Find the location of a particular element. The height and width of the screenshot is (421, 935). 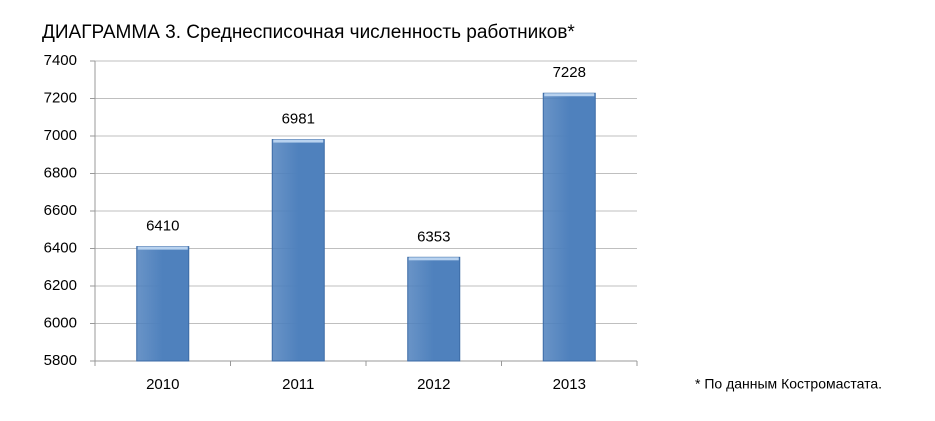

x-tick-label: 2011 is located at coordinates (298, 384).